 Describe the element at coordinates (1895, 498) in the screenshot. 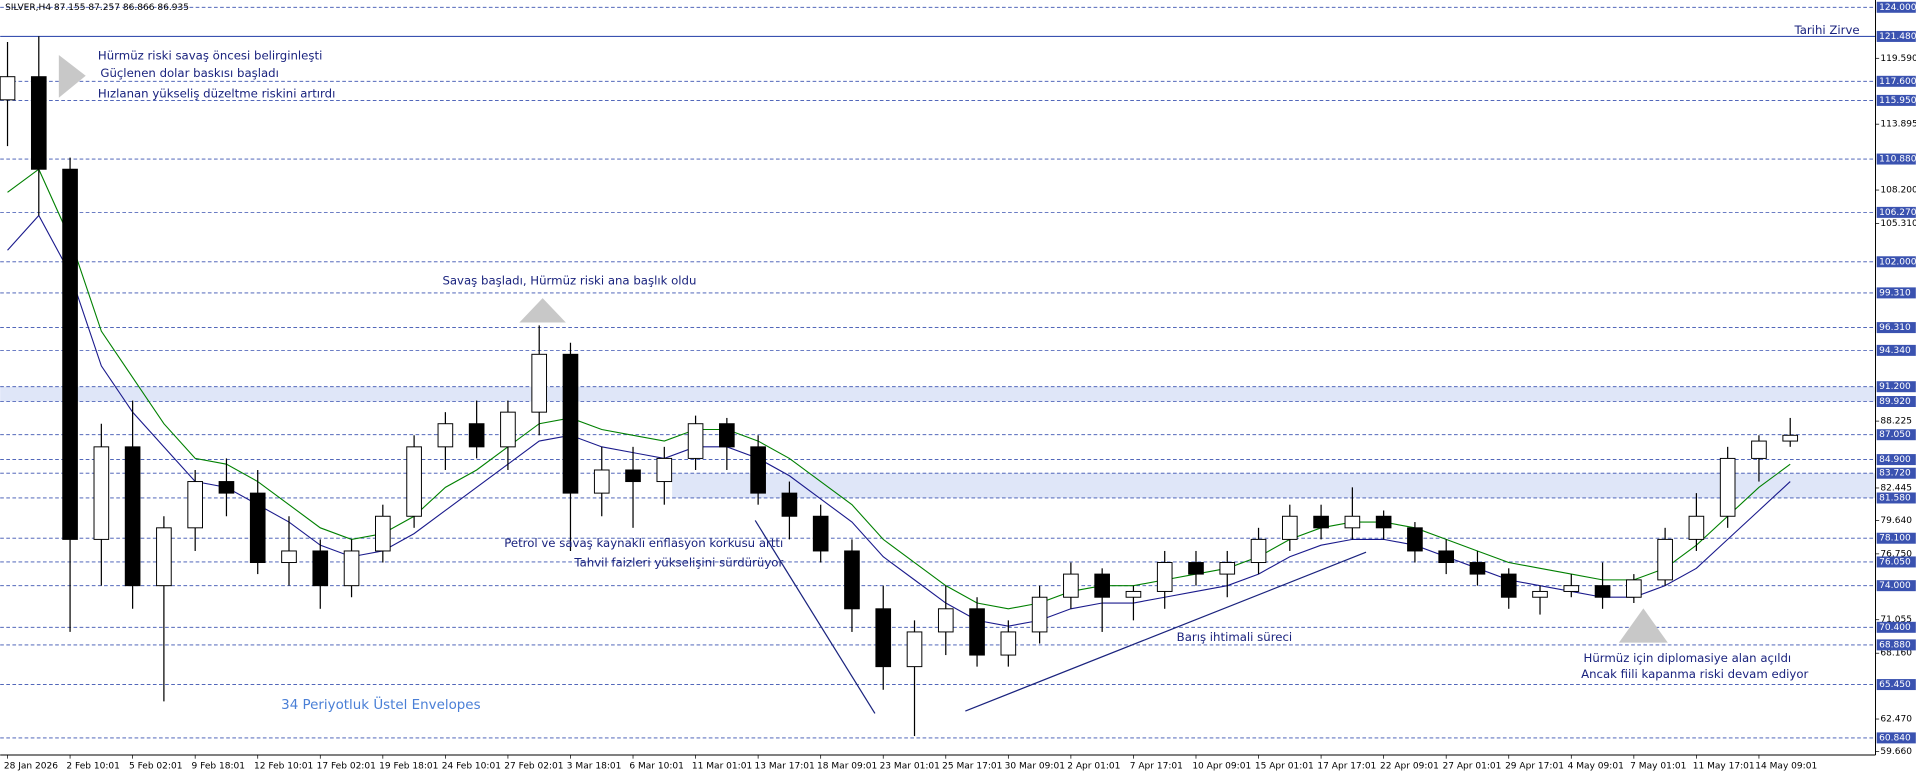

I see `level-label: 81.580` at that location.